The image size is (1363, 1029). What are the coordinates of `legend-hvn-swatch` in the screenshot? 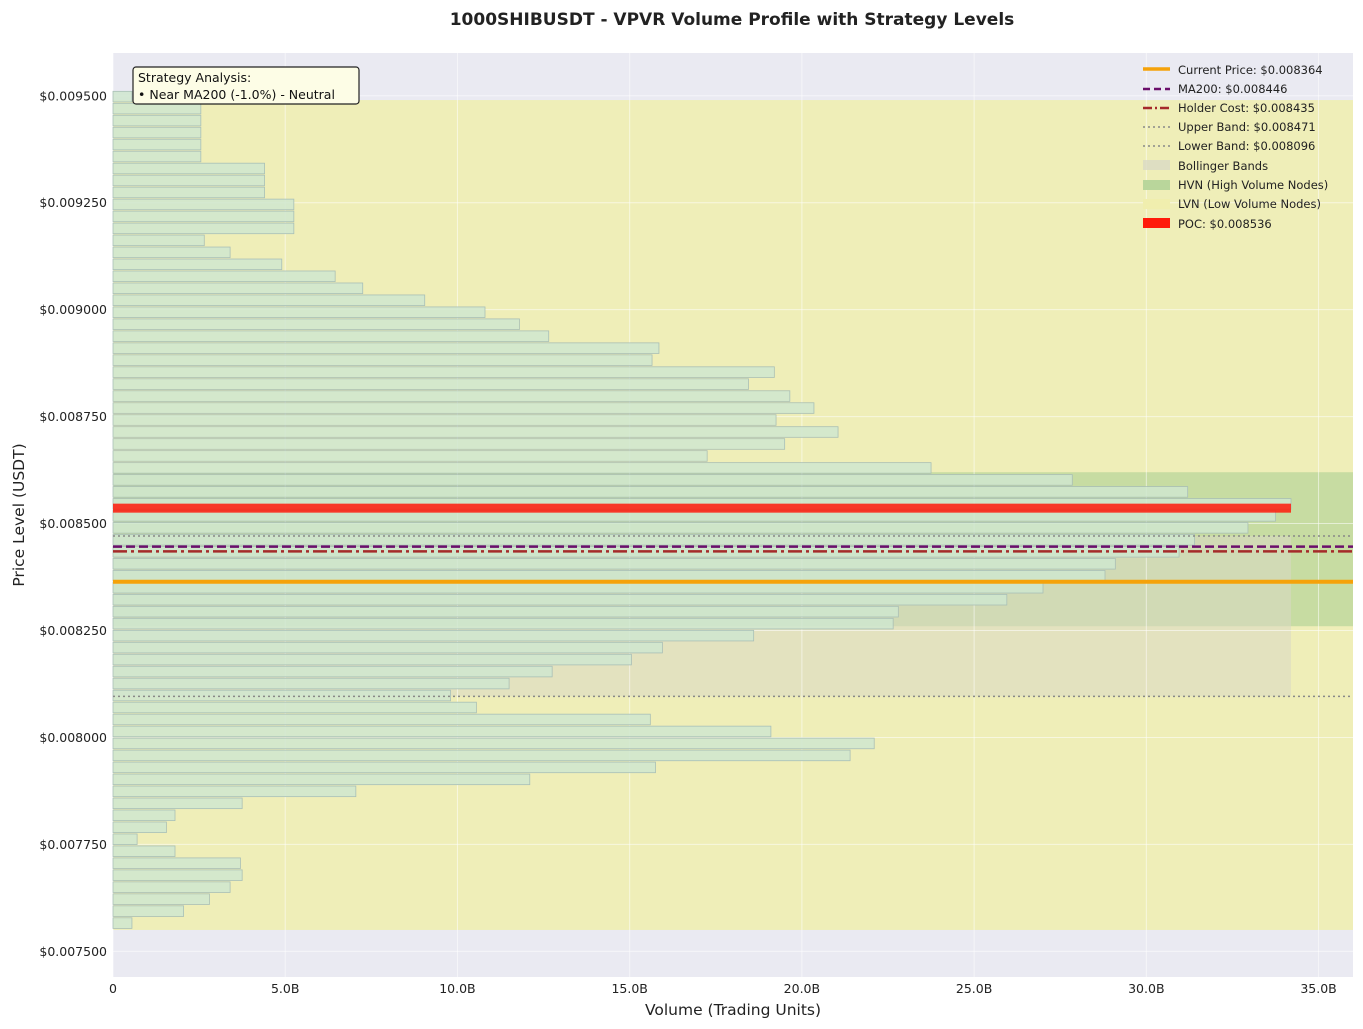 It's located at (1156, 185).